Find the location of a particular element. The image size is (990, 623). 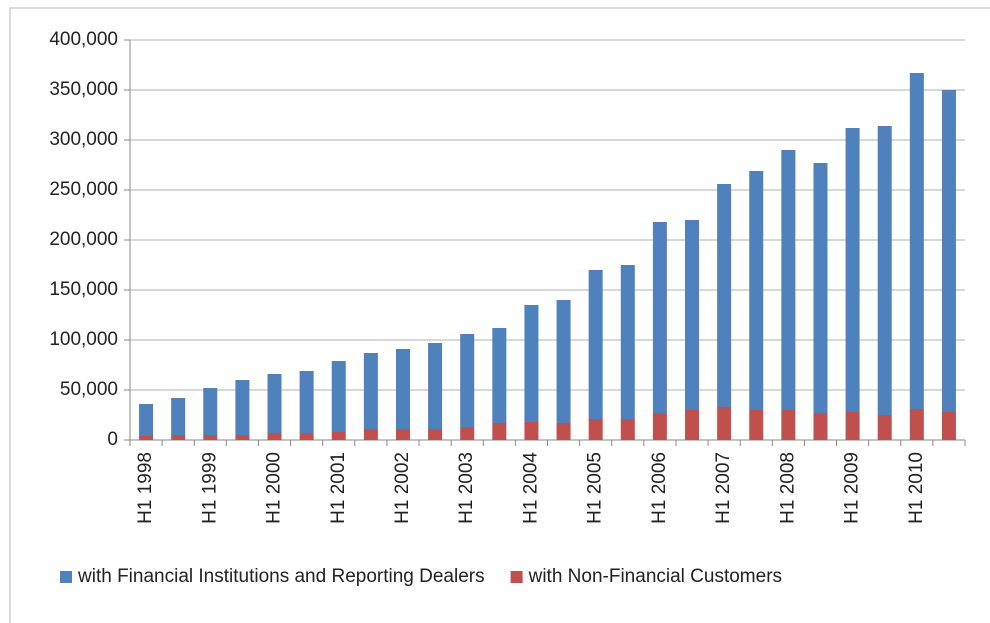

y-tick-label: 50,000 is located at coordinates (89, 389).